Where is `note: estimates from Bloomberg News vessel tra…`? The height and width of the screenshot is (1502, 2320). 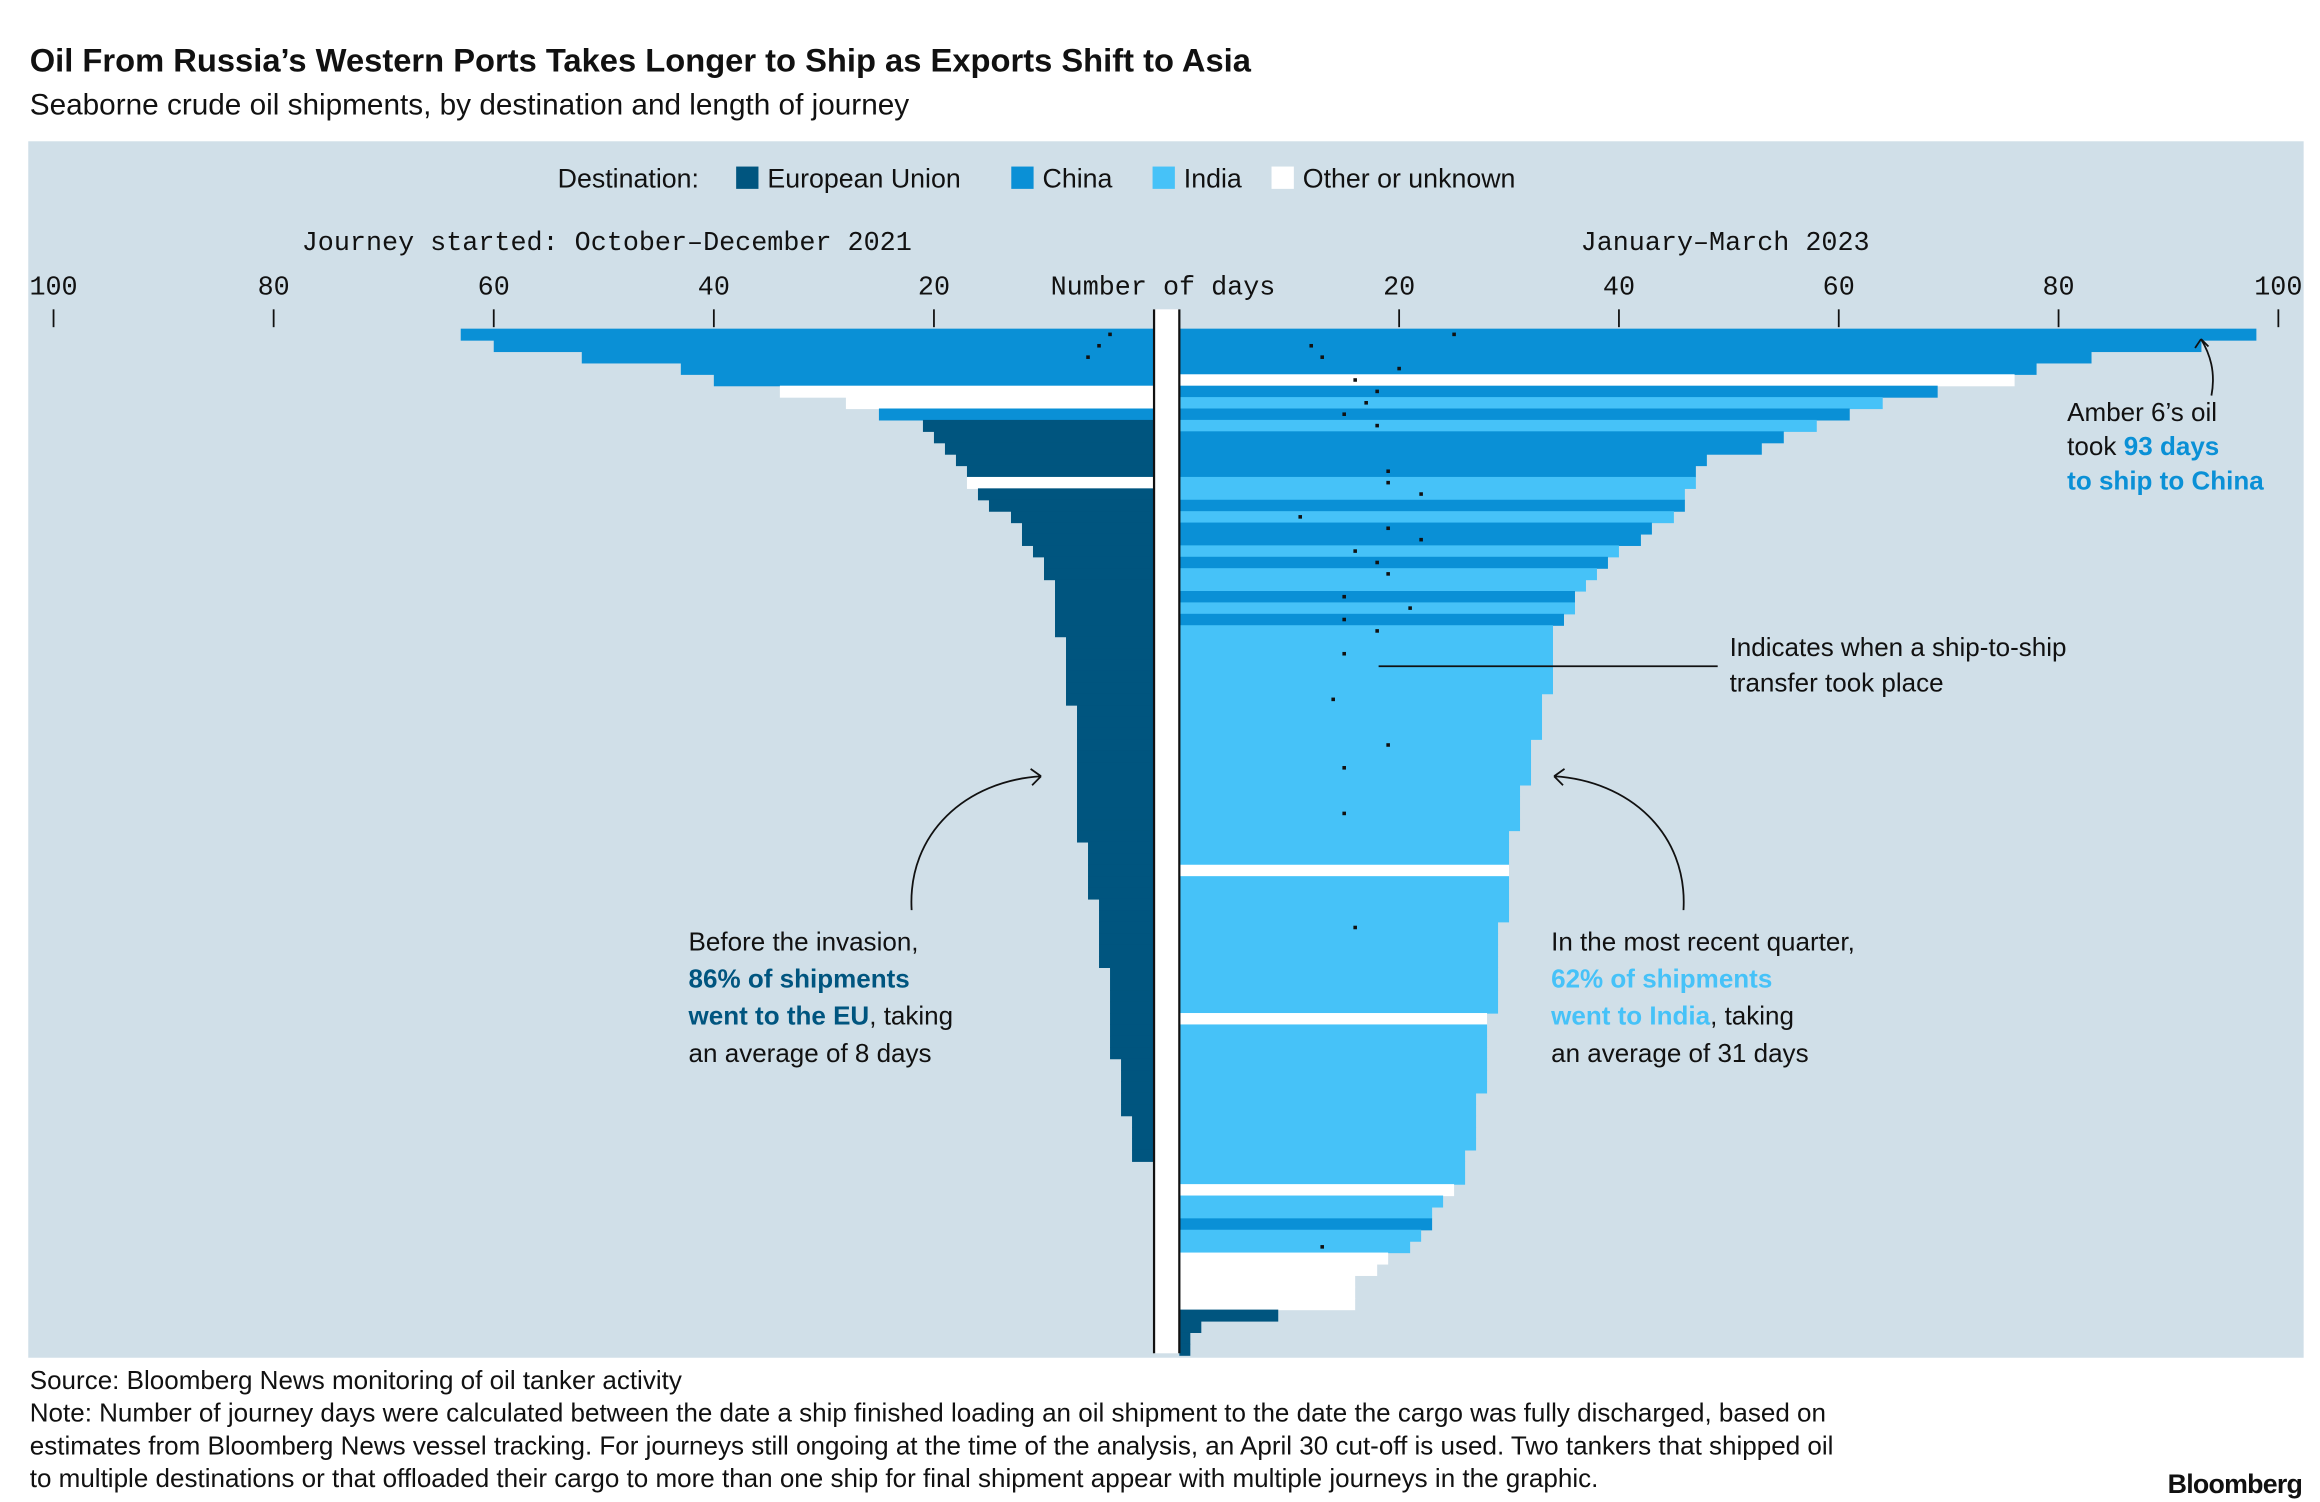
note: estimates from Bloomberg News vessel tra… is located at coordinates (932, 1445).